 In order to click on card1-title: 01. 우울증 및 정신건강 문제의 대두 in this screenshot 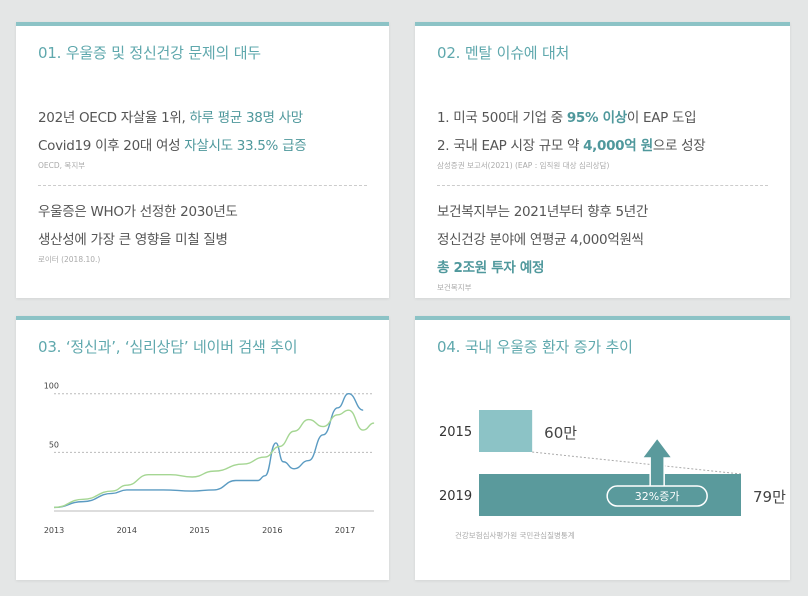, I will do `click(149, 53)`.